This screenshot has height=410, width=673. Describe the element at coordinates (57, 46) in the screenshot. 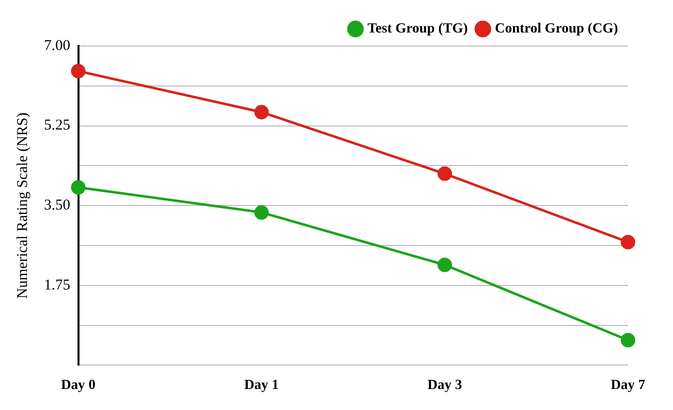

I see `y-tick-label: 7.00` at that location.